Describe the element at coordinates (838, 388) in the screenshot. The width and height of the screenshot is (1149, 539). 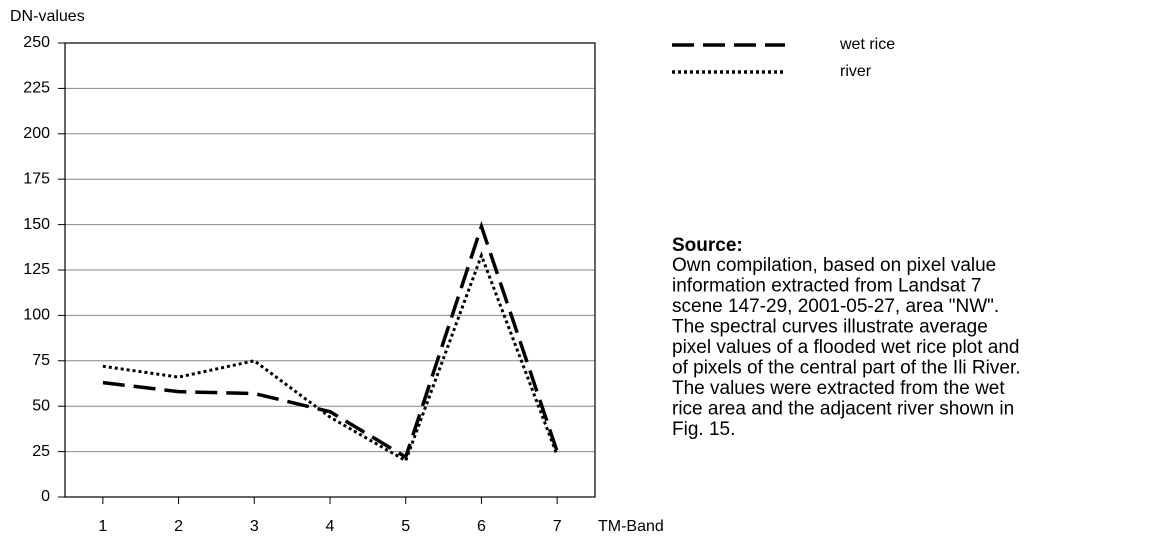
I see `annotation-line: The values were extracted from the wet` at that location.